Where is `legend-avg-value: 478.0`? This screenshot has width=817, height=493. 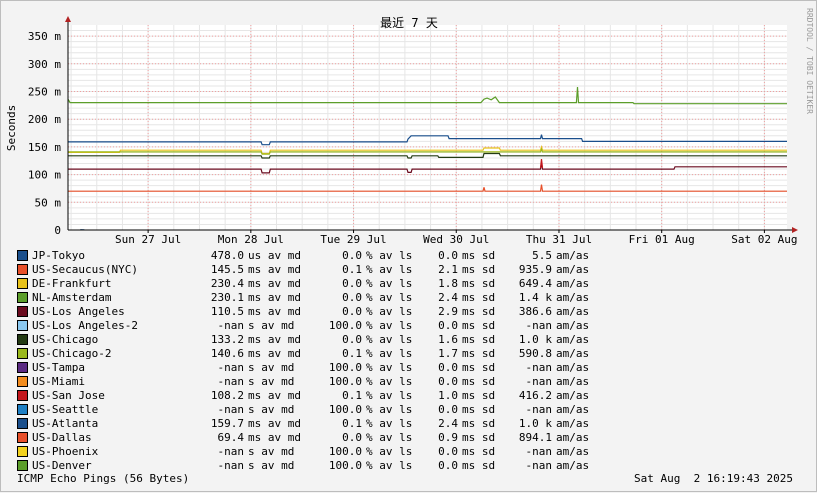 legend-avg-value: 478.0 is located at coordinates (208, 255).